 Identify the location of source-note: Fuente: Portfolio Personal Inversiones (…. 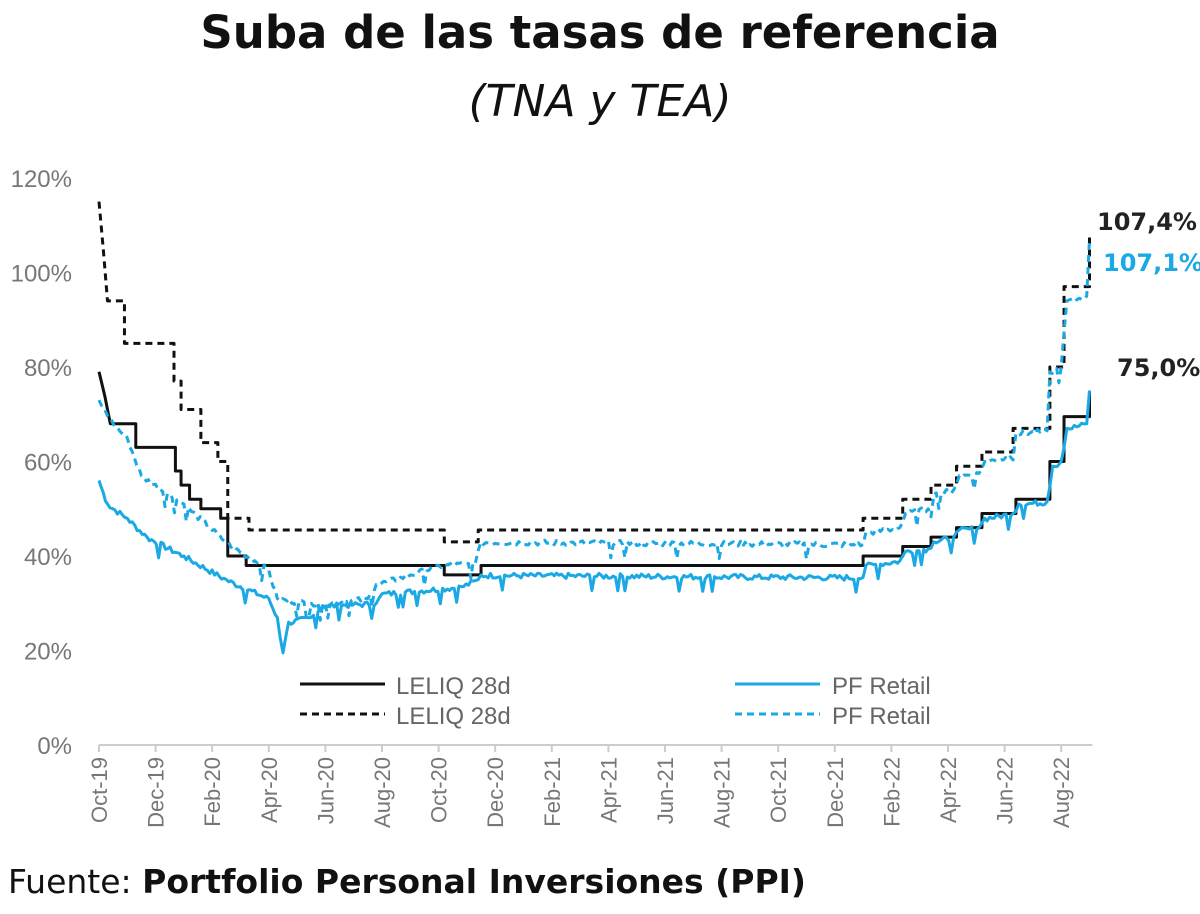
(407, 881).